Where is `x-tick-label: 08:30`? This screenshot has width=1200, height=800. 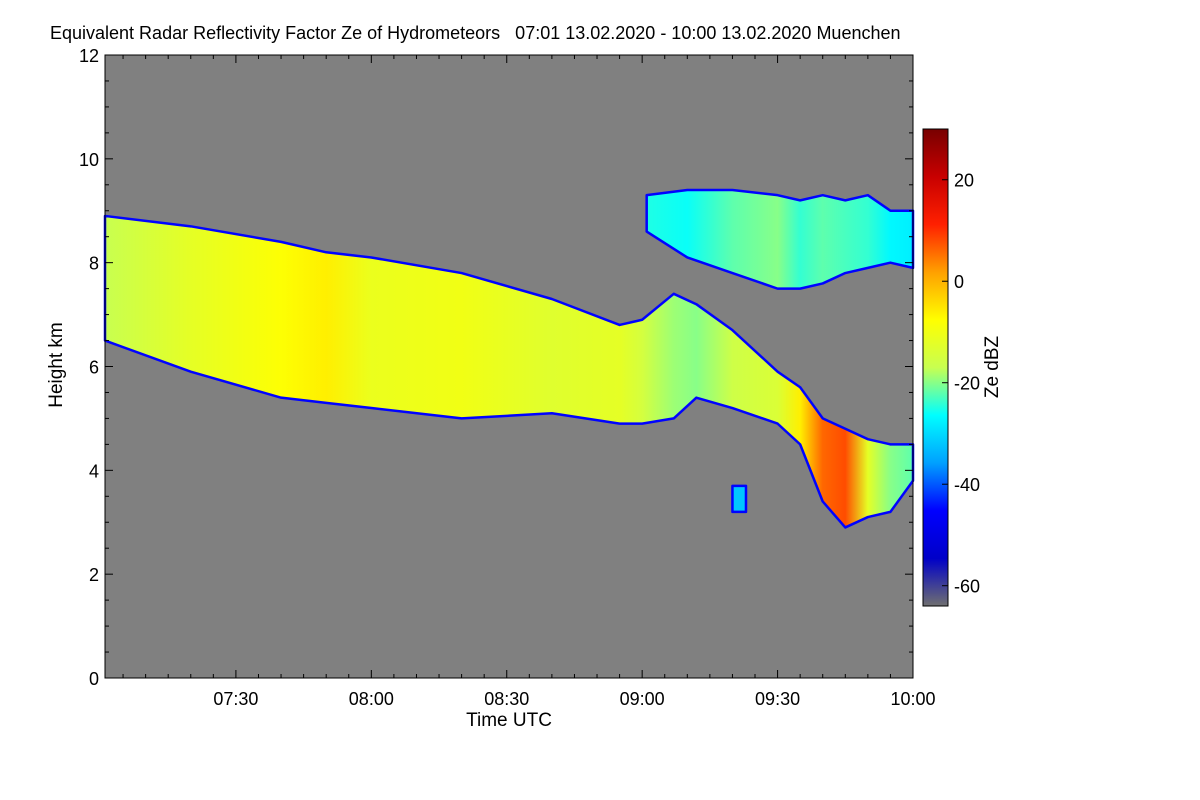
x-tick-label: 08:30 is located at coordinates (506, 699).